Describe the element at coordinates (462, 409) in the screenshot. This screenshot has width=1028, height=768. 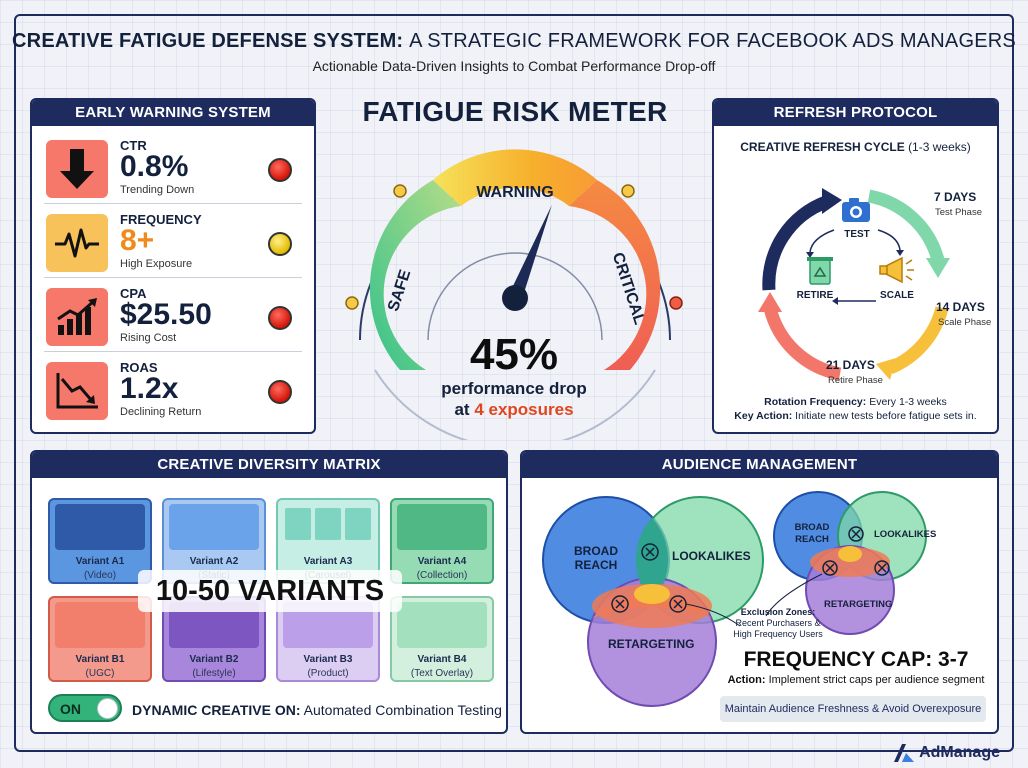
I see `gauge-caption-at: at` at that location.